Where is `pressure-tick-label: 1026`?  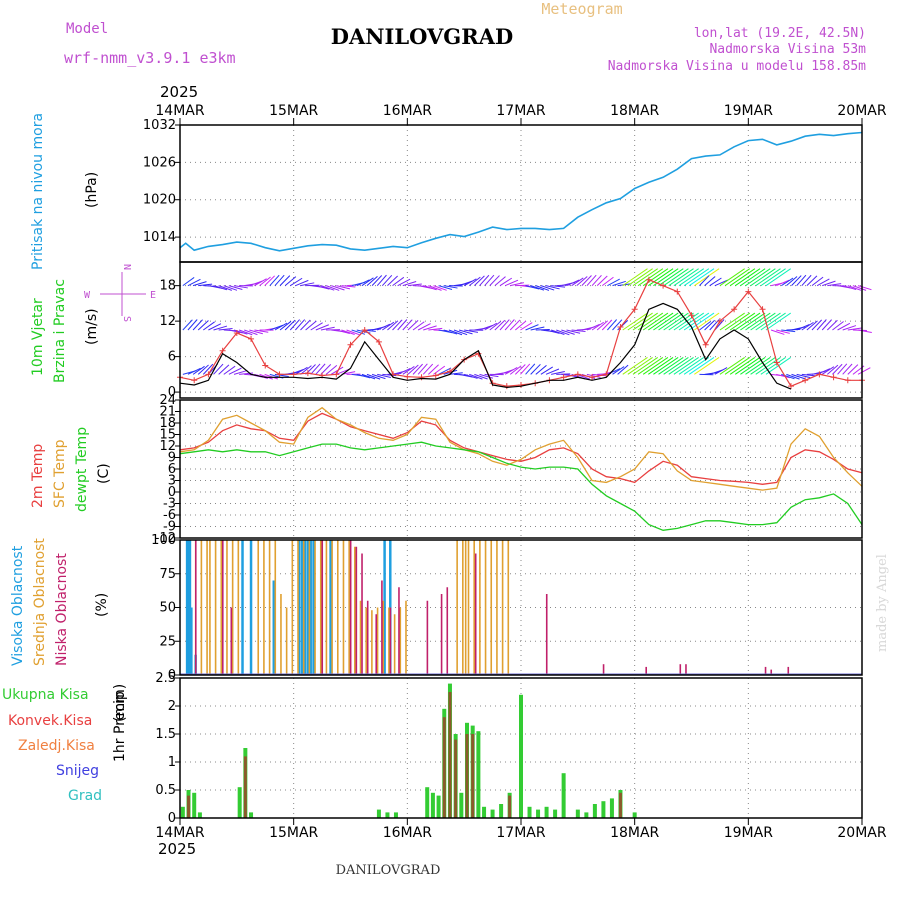 pressure-tick-label: 1026 is located at coordinates (159, 162).